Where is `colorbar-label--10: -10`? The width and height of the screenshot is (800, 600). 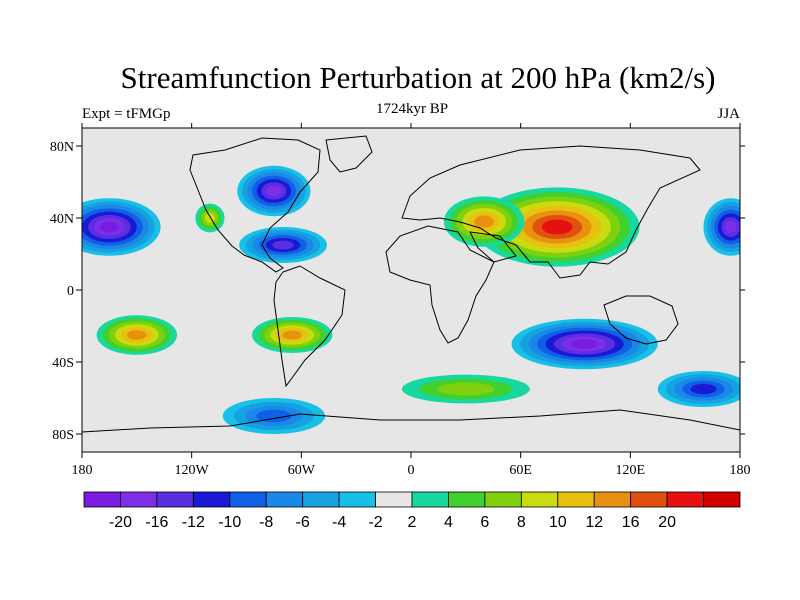
colorbar-label--10: -10 is located at coordinates (229, 522).